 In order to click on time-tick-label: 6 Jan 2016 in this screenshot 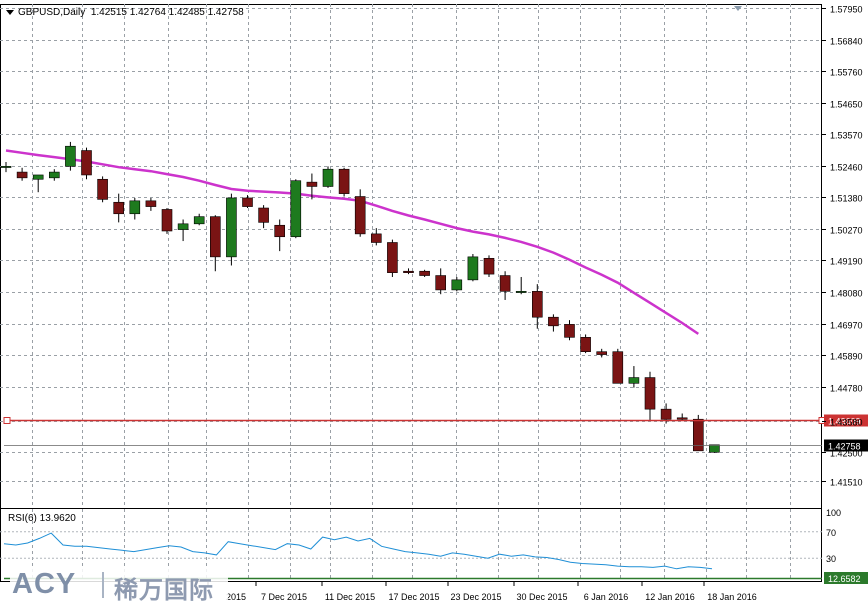, I will do `click(606, 597)`.